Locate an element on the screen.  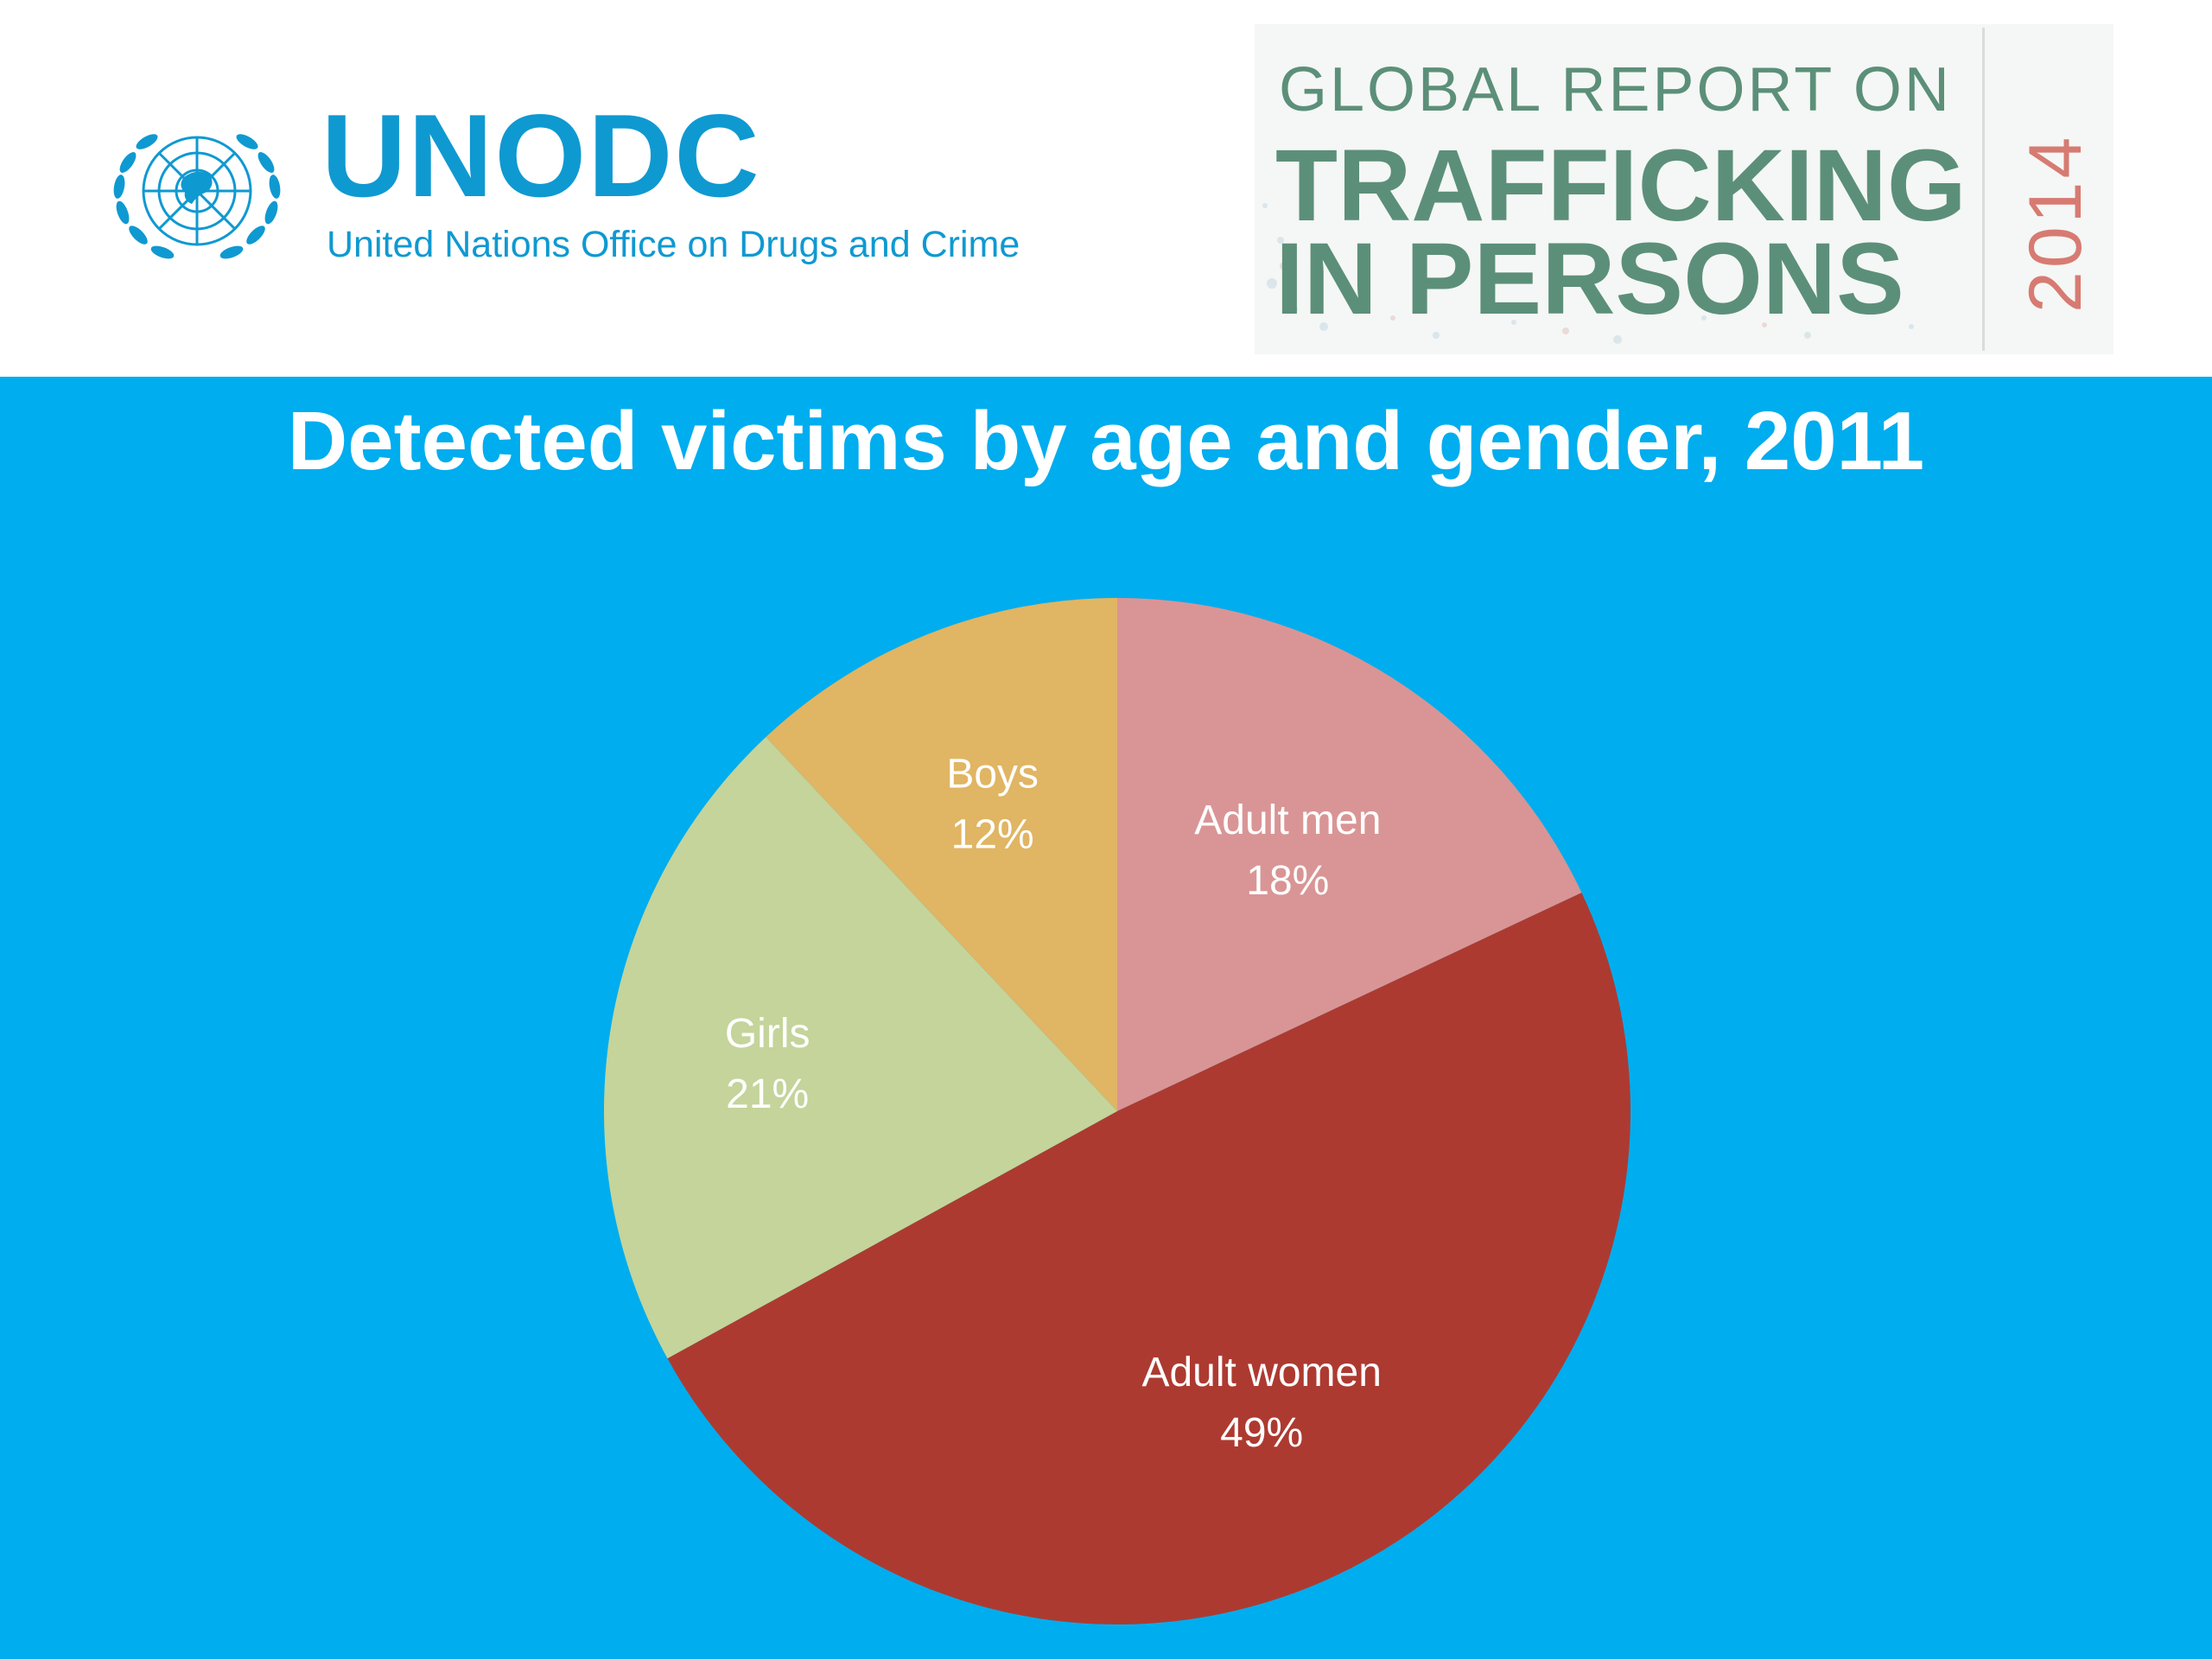
chart-title: Detected victims by age and gender, 2011 is located at coordinates (1106, 441).